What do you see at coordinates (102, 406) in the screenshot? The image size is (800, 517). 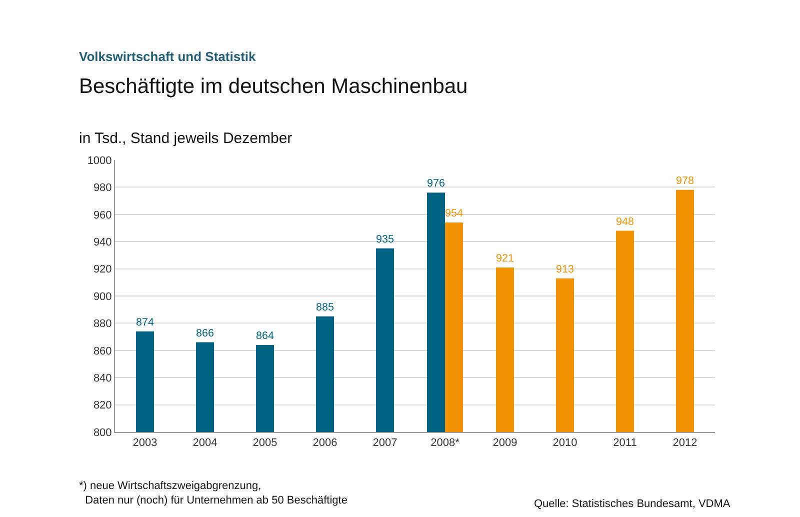 I see `y-tick-label: 820` at bounding box center [102, 406].